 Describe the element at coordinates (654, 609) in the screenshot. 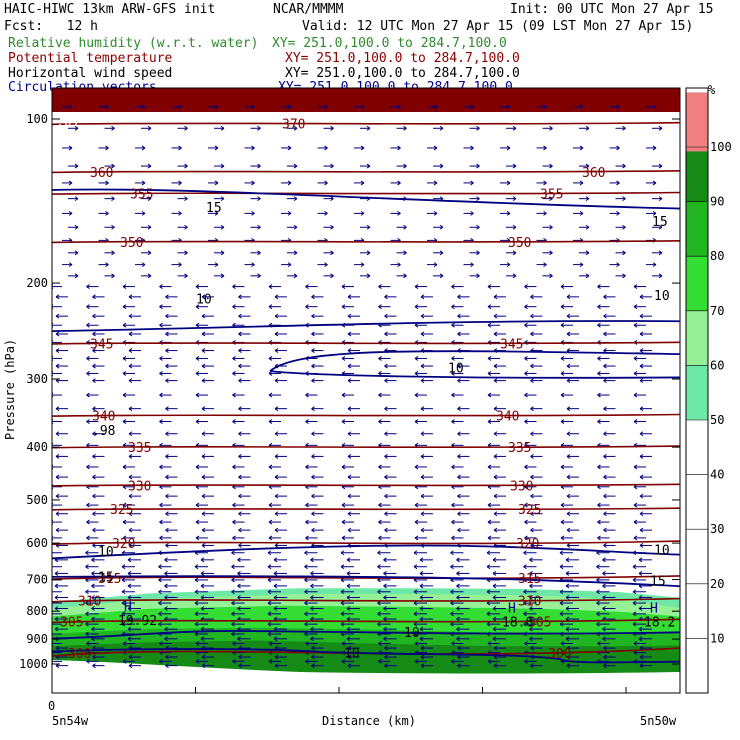

I see `max-marker: H` at that location.